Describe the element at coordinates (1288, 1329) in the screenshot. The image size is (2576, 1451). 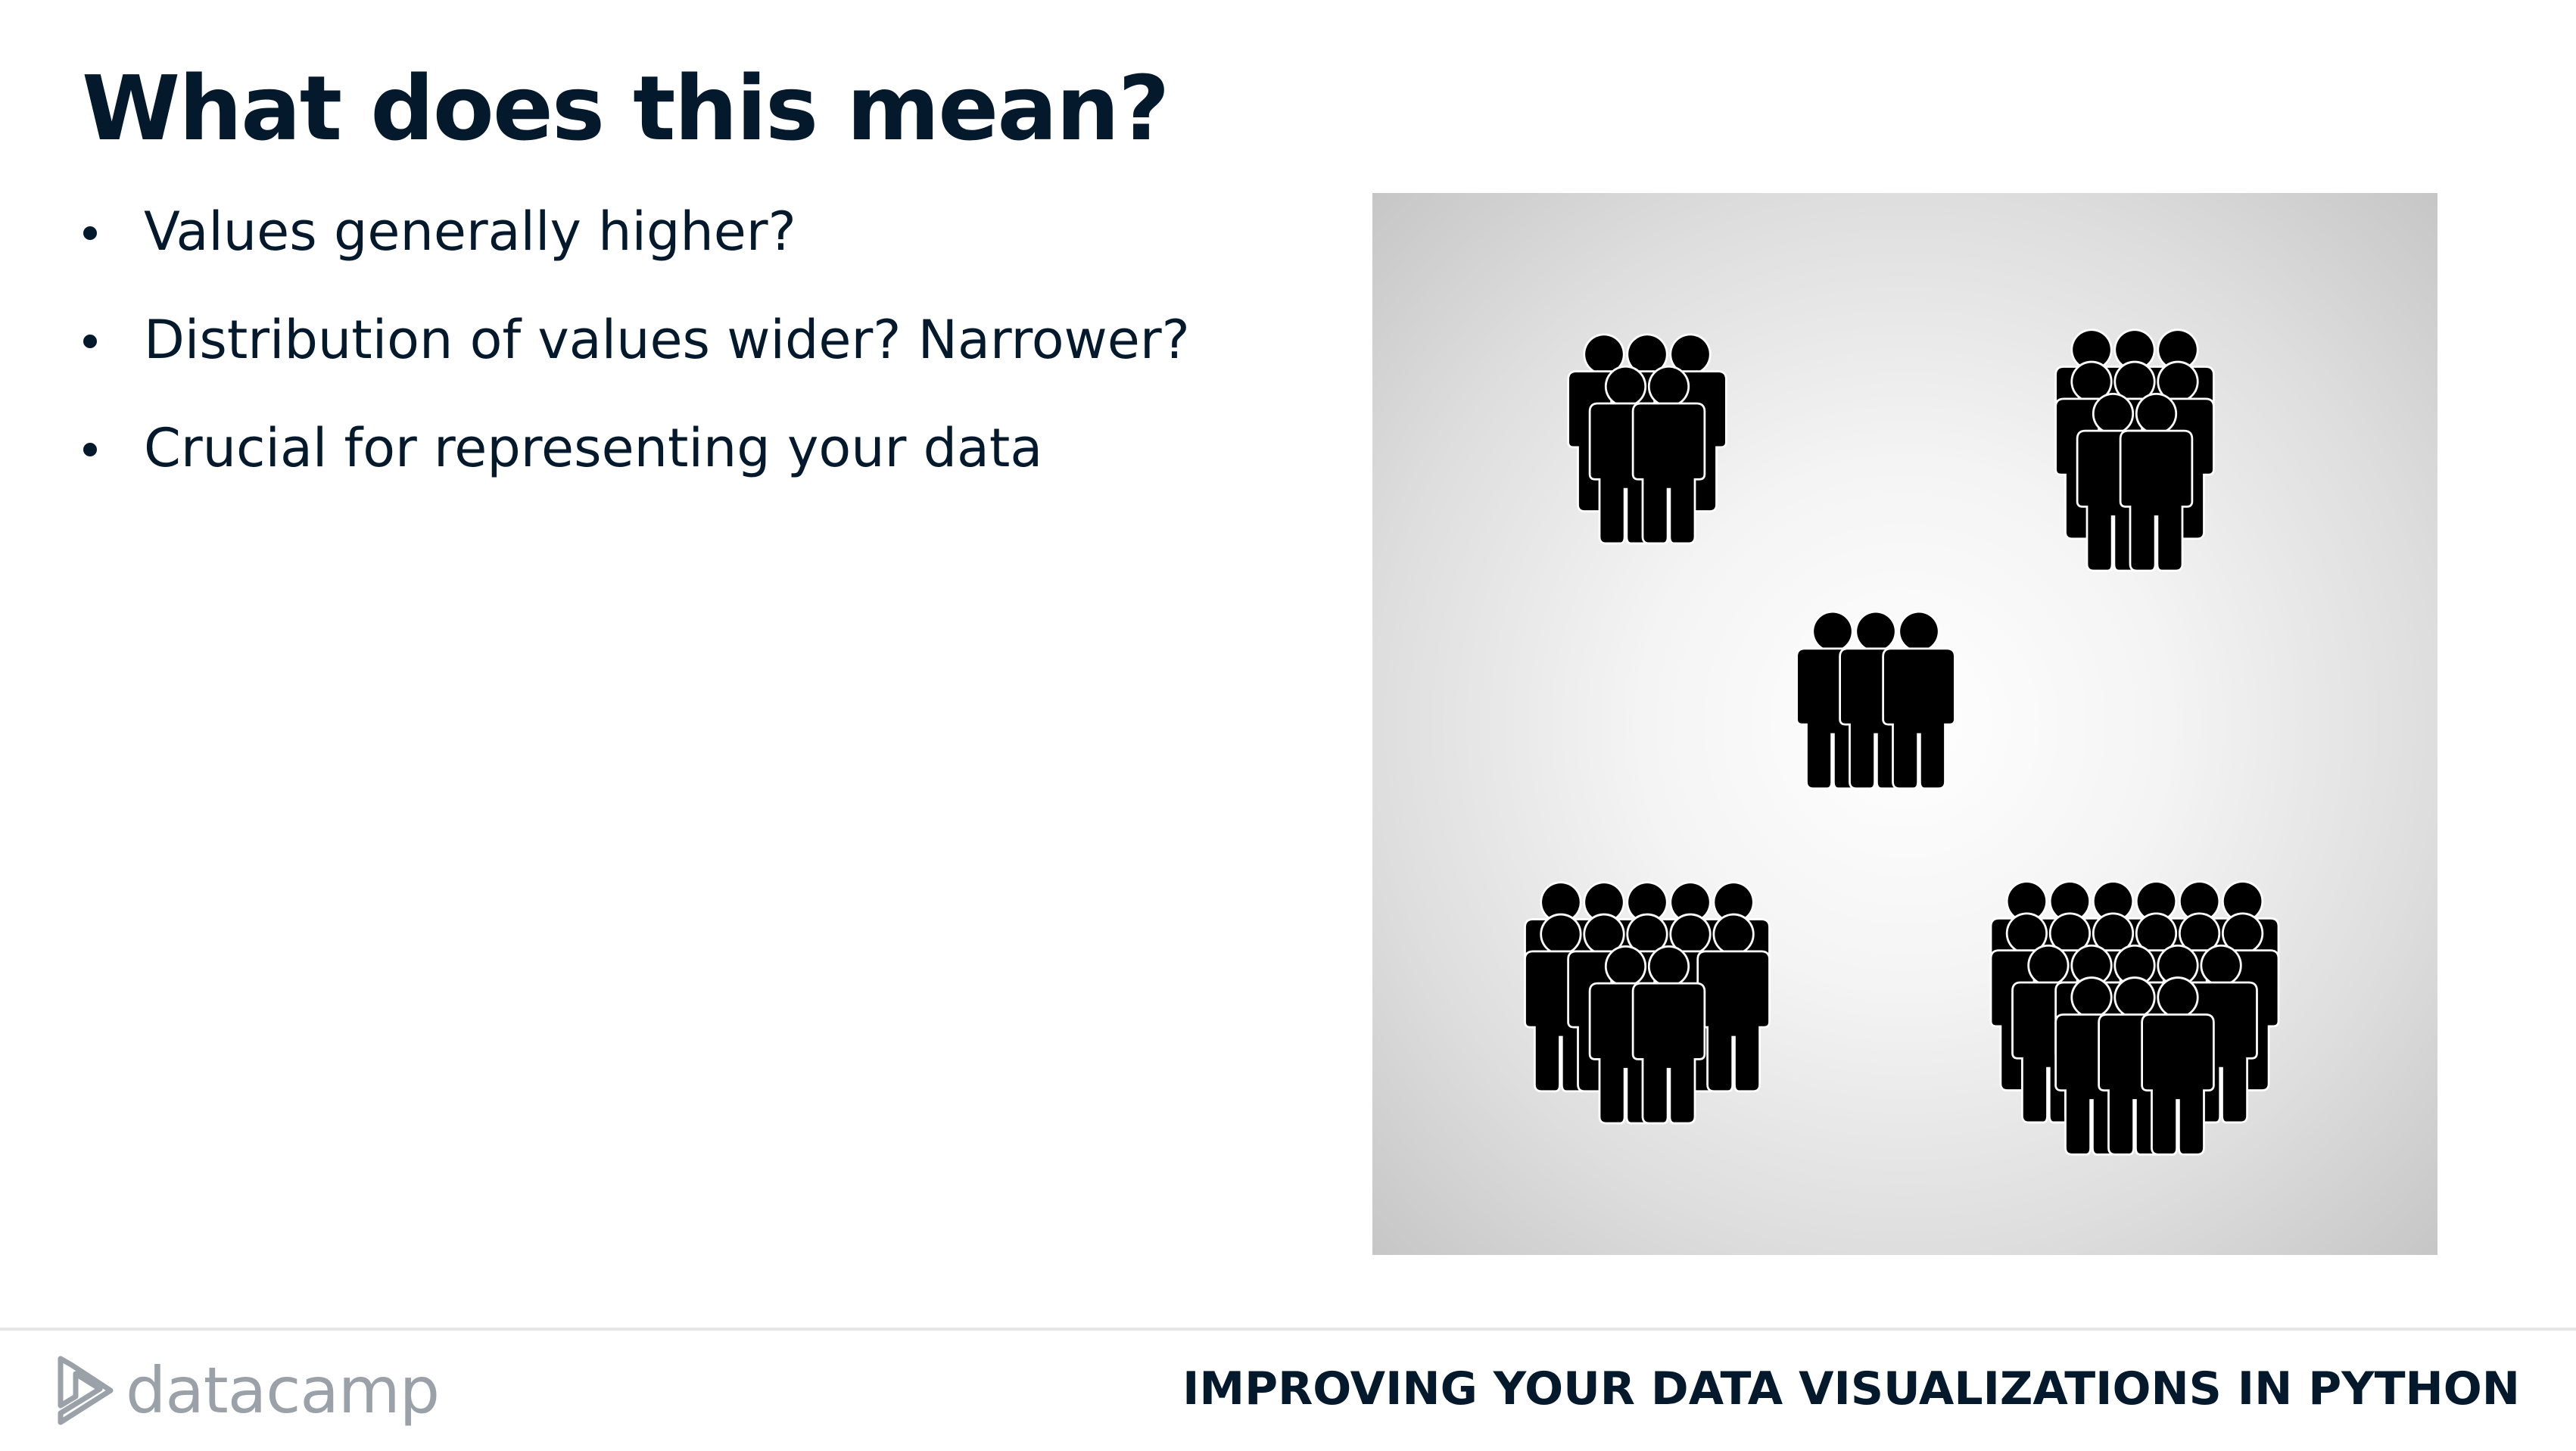
I see `footer-divider` at that location.